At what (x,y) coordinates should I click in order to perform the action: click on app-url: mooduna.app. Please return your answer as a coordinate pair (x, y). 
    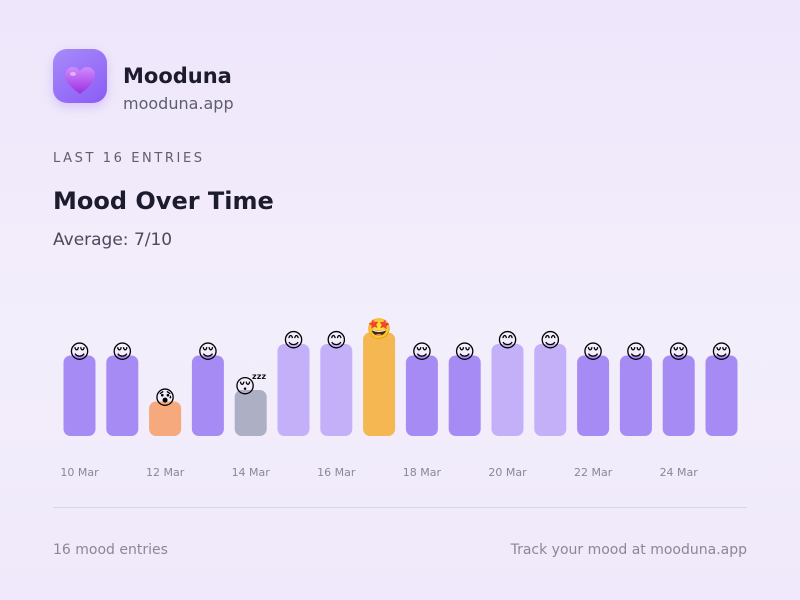
    Looking at the image, I should click on (178, 103).